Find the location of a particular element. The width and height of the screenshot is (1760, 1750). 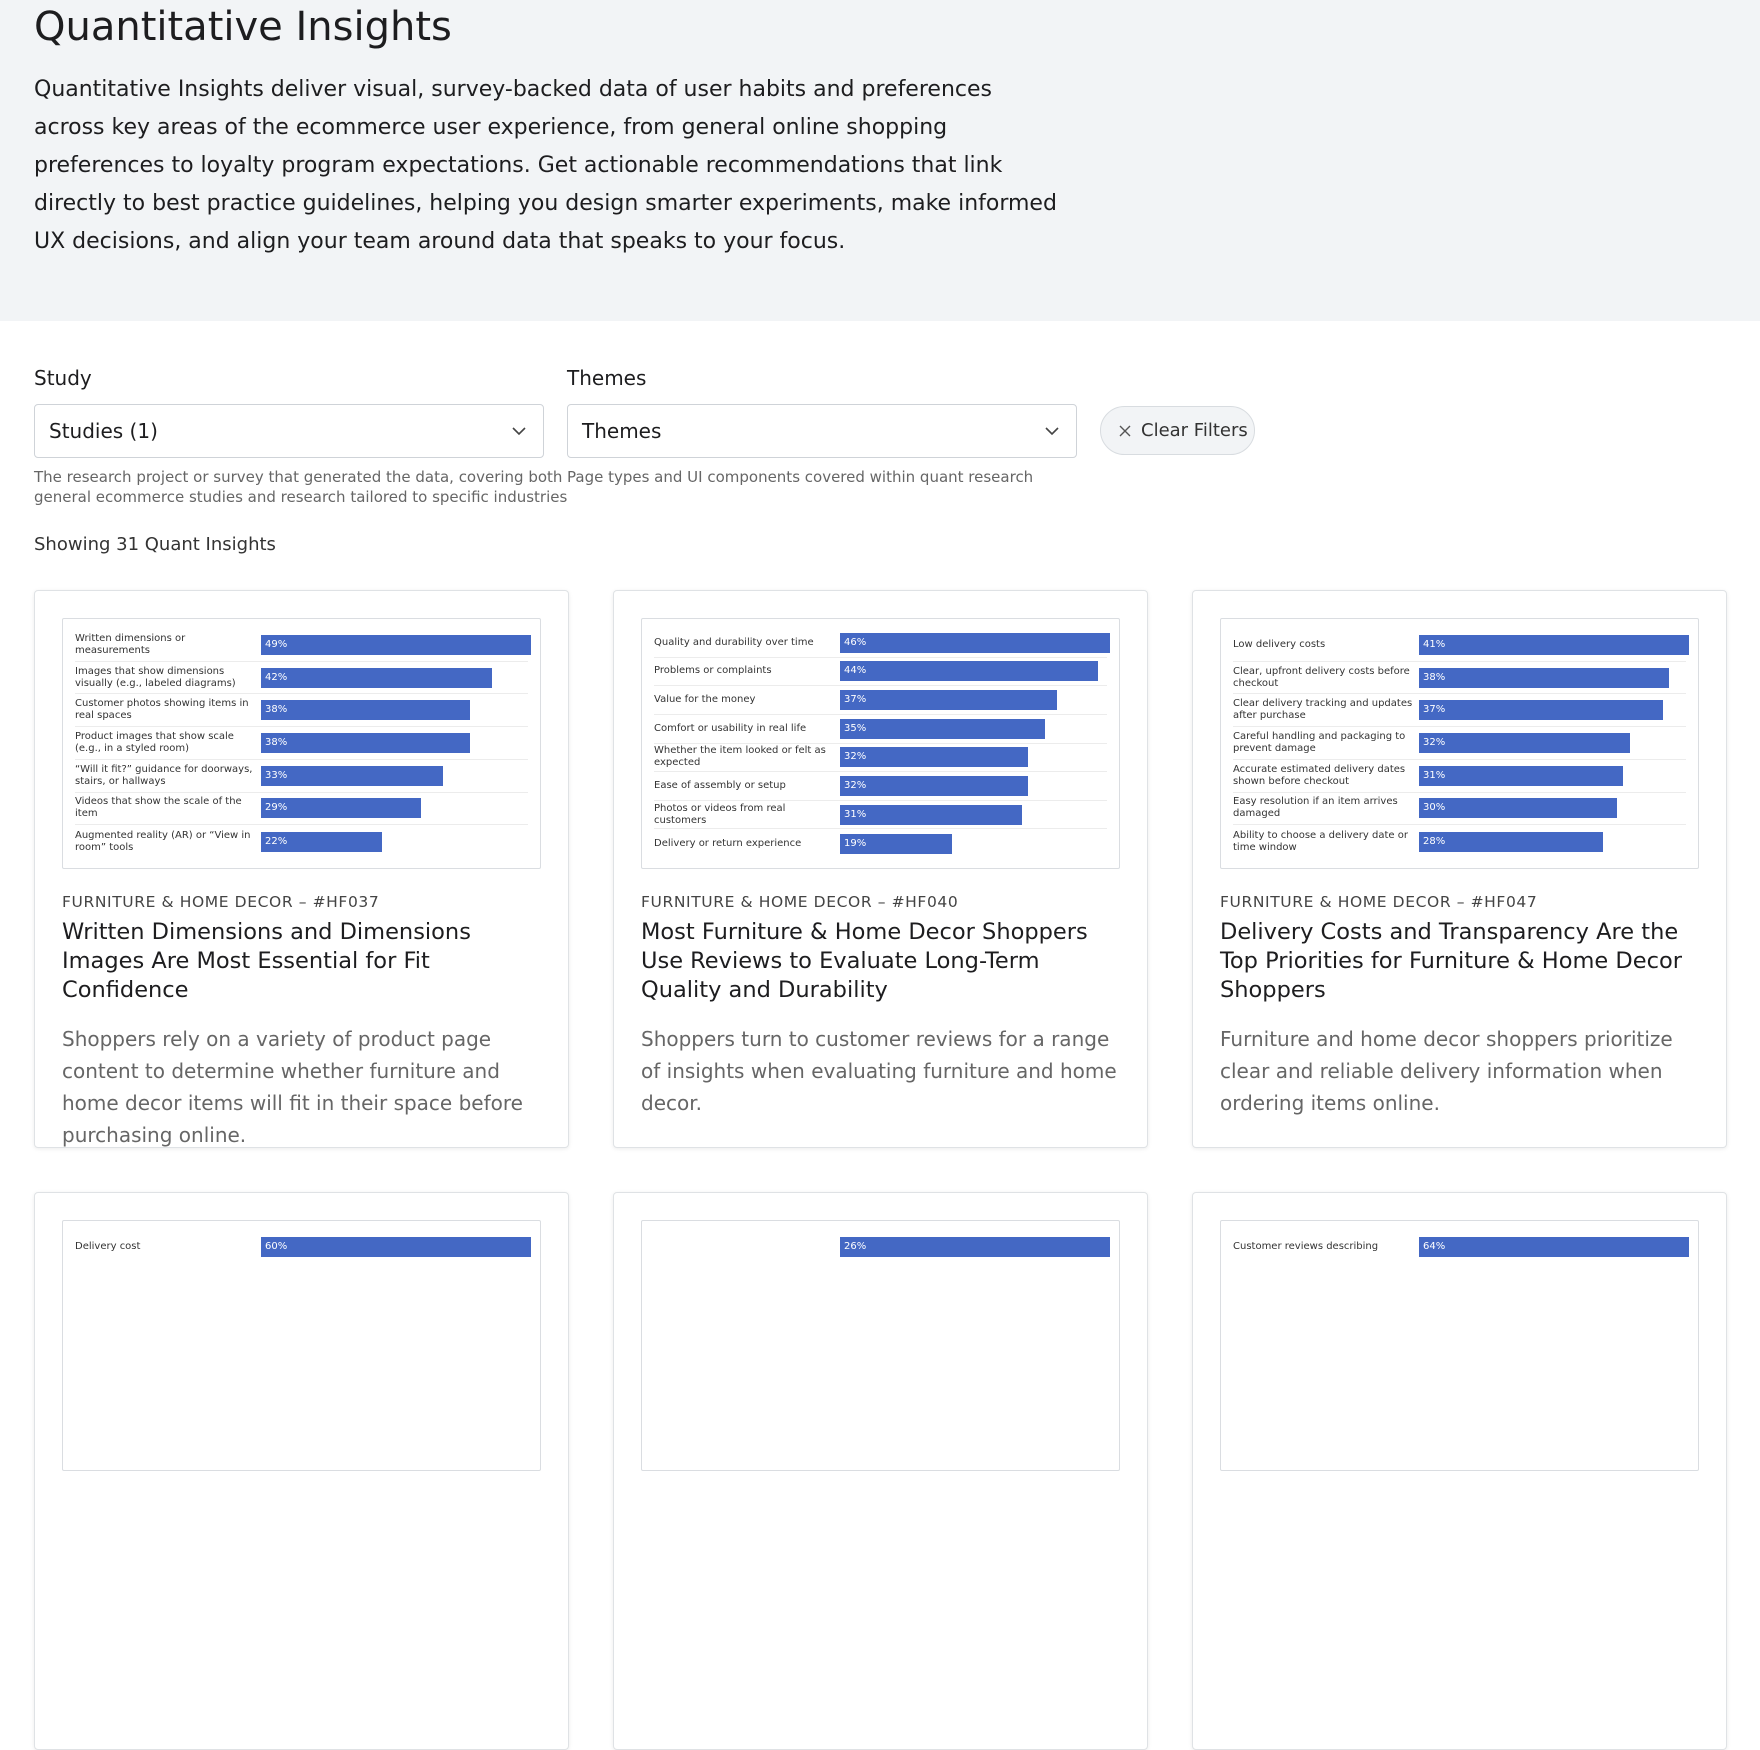

mini-chart: Delivery cost 60% is located at coordinates (301, 1345).